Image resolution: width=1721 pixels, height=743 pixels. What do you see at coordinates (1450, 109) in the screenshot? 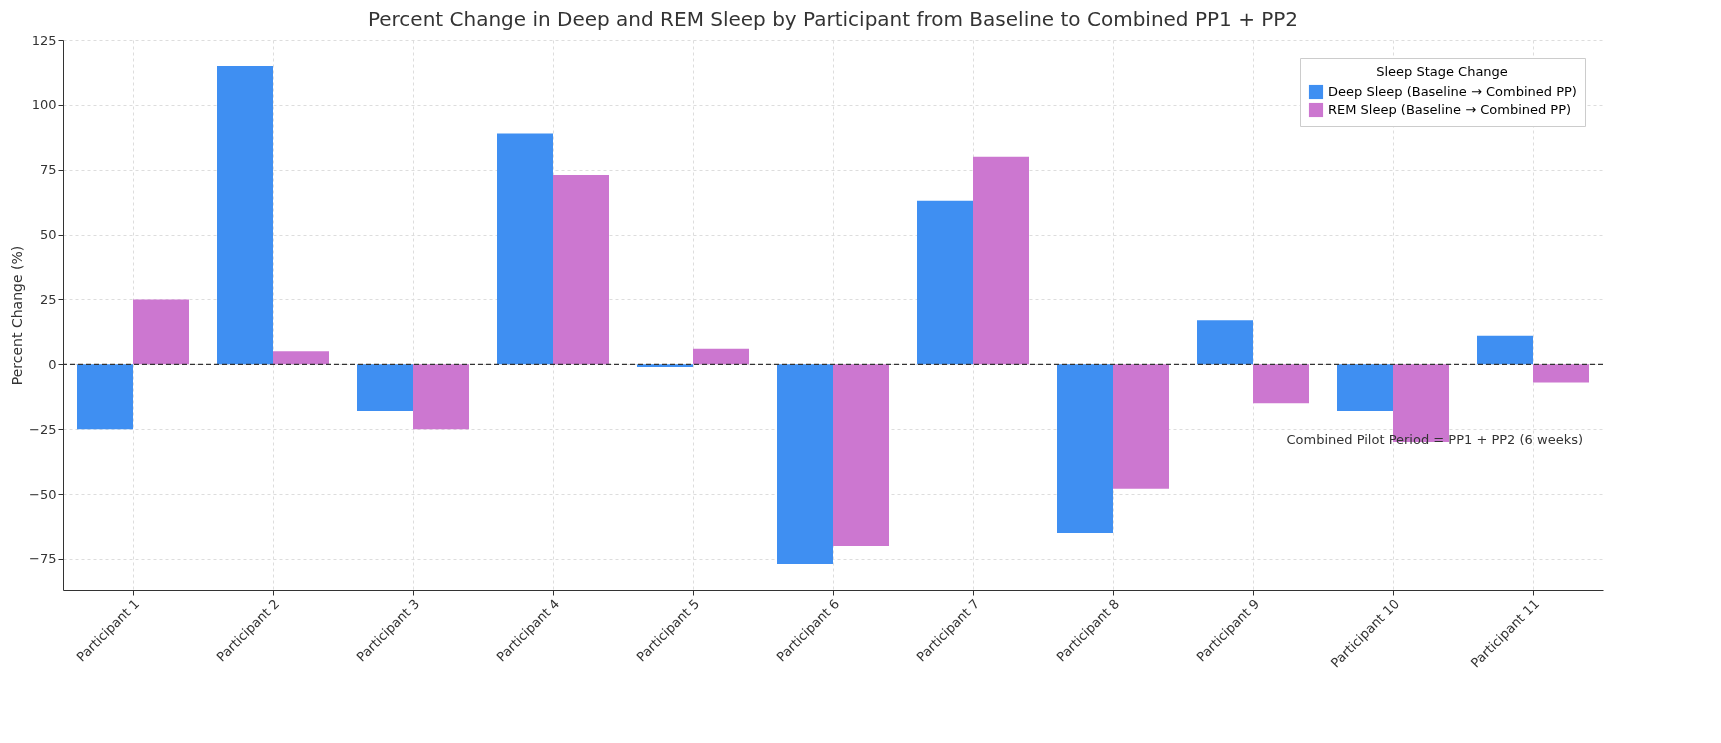
I see `legend-label: REM Sleep (Baseline → Combined PP)` at bounding box center [1450, 109].